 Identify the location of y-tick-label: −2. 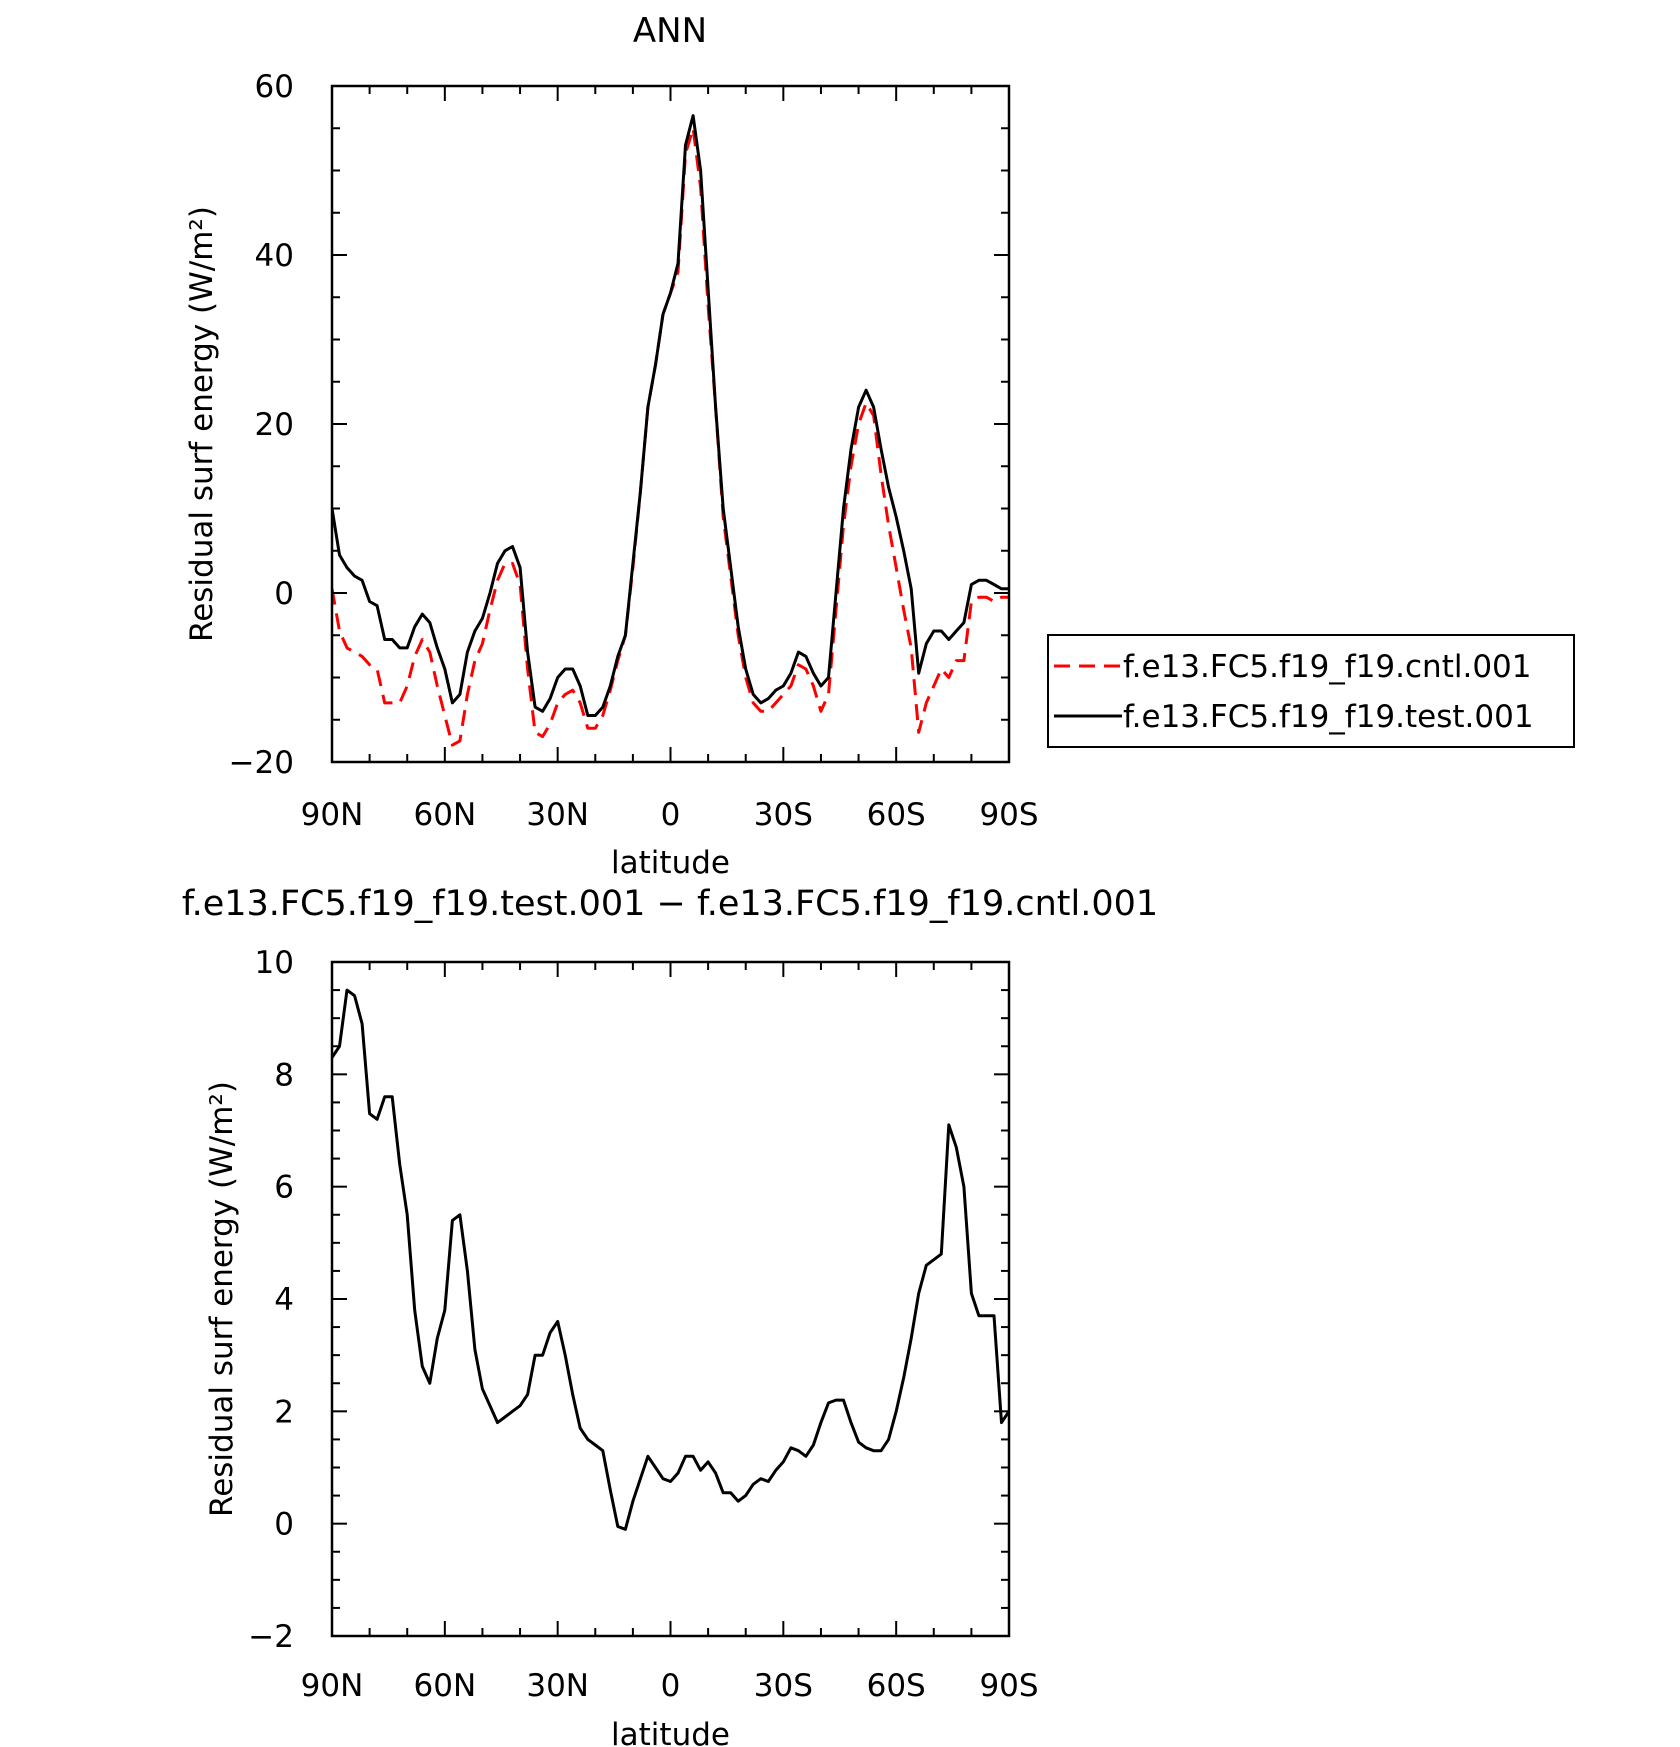
(271, 1637).